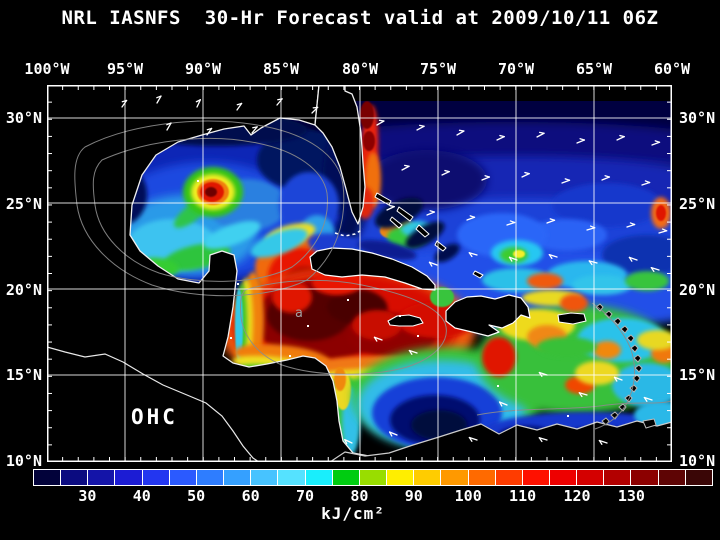 This screenshot has height=540, width=720. What do you see at coordinates (468, 496) in the screenshot?
I see `colorbar-tick-100: 100` at bounding box center [468, 496].